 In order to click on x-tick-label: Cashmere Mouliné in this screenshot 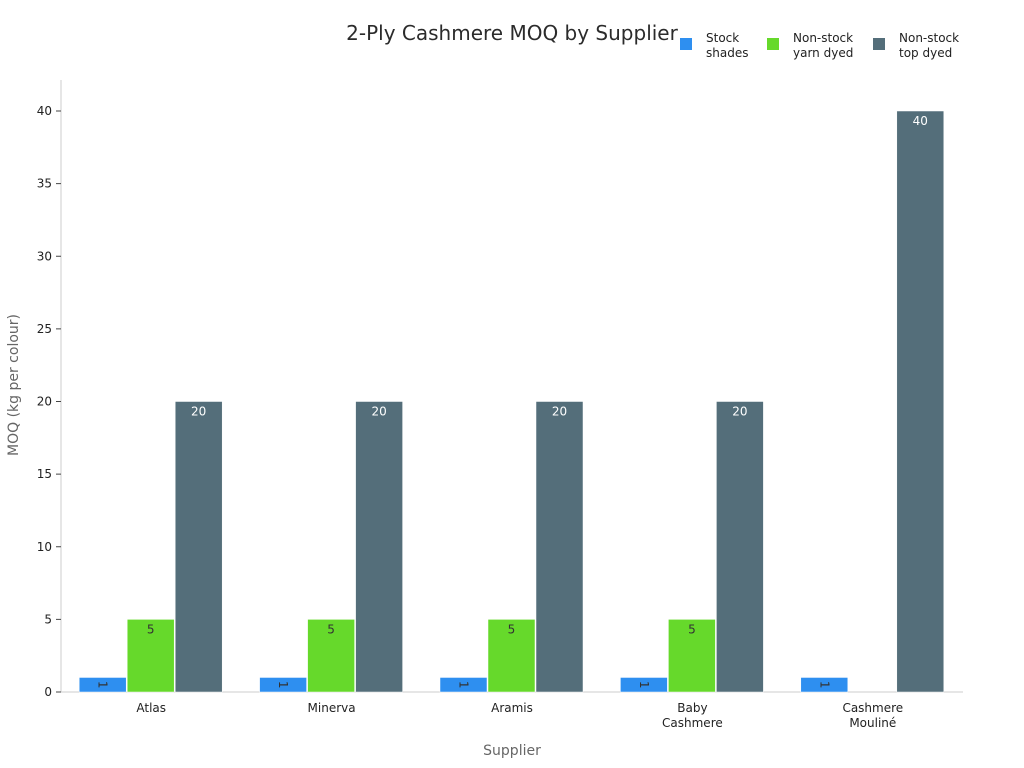, I will do `click(872, 715)`.